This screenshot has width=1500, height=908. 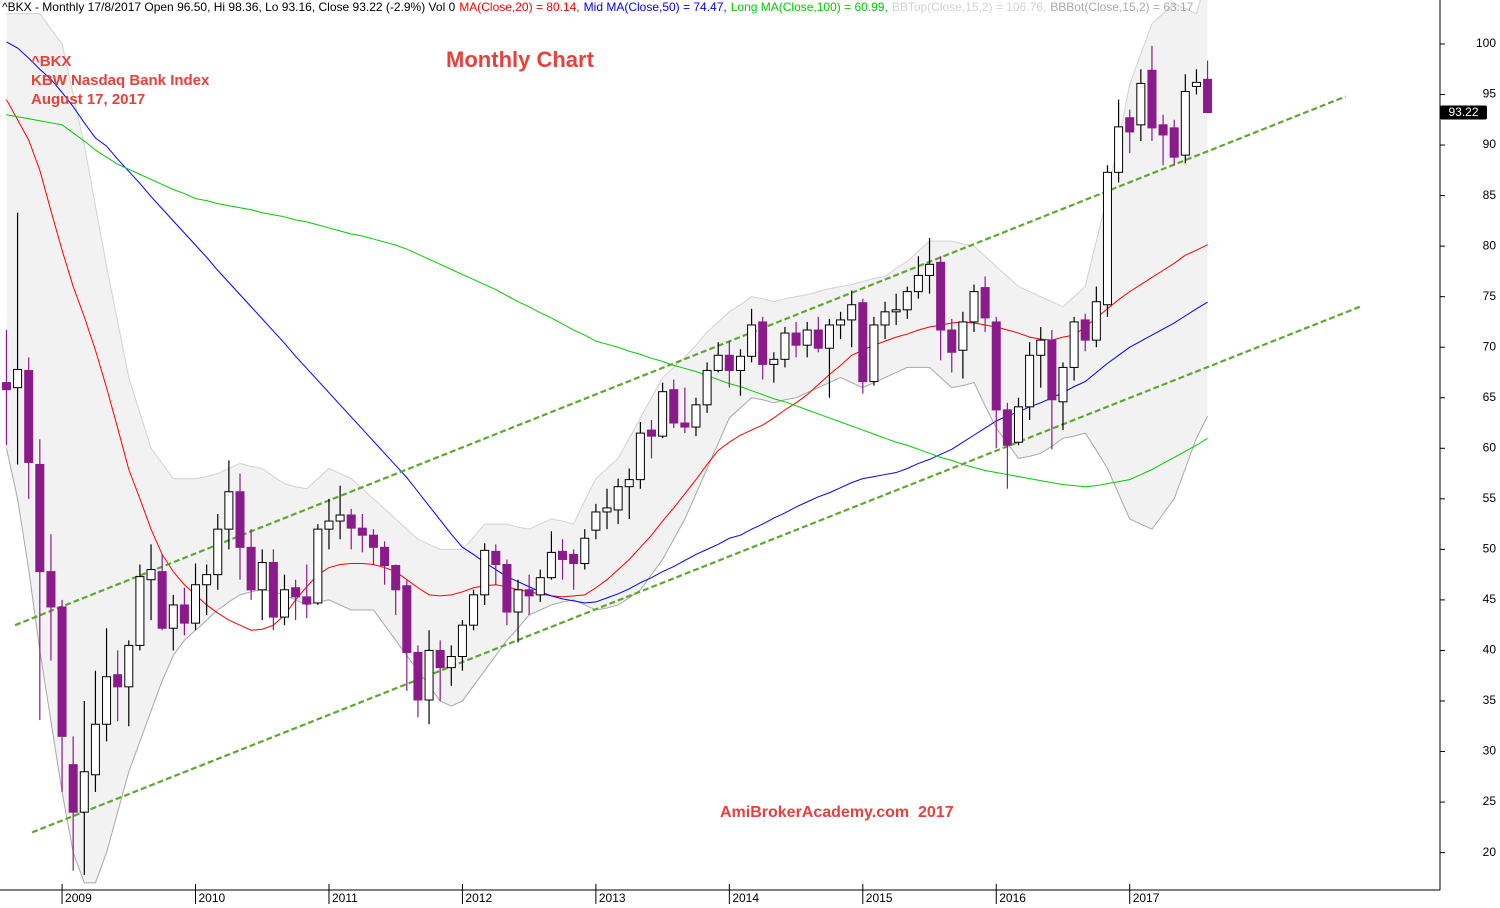 What do you see at coordinates (78, 898) in the screenshot?
I see `x-tick-label: 2009` at bounding box center [78, 898].